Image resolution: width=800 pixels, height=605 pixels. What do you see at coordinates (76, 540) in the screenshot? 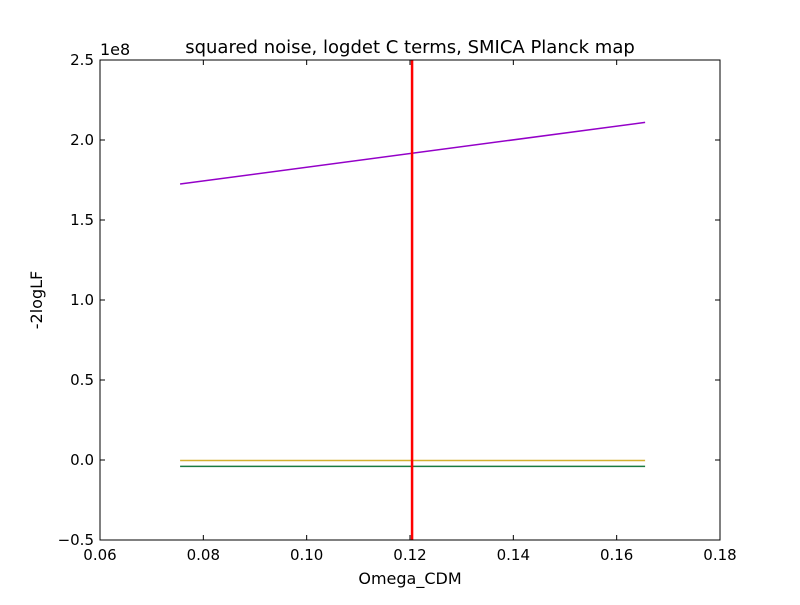
I see `y-tick-label: −0.5` at bounding box center [76, 540].